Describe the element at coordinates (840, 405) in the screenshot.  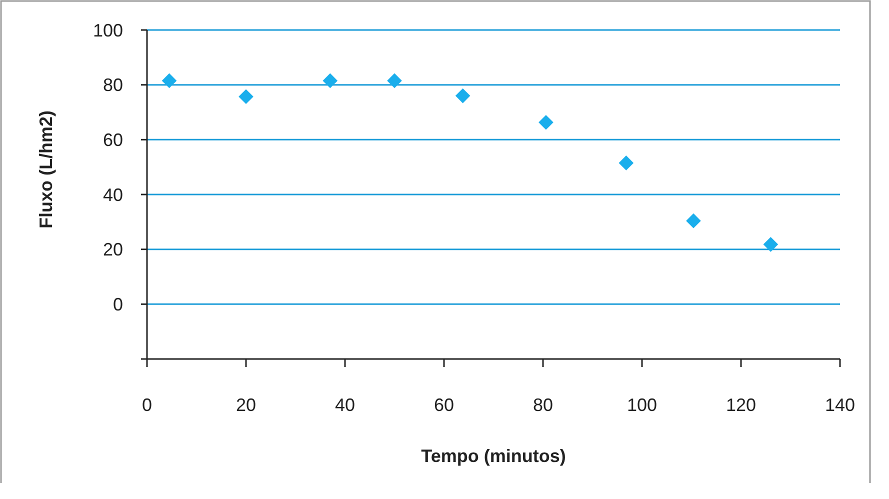
I see `x-tick-label: 140` at that location.